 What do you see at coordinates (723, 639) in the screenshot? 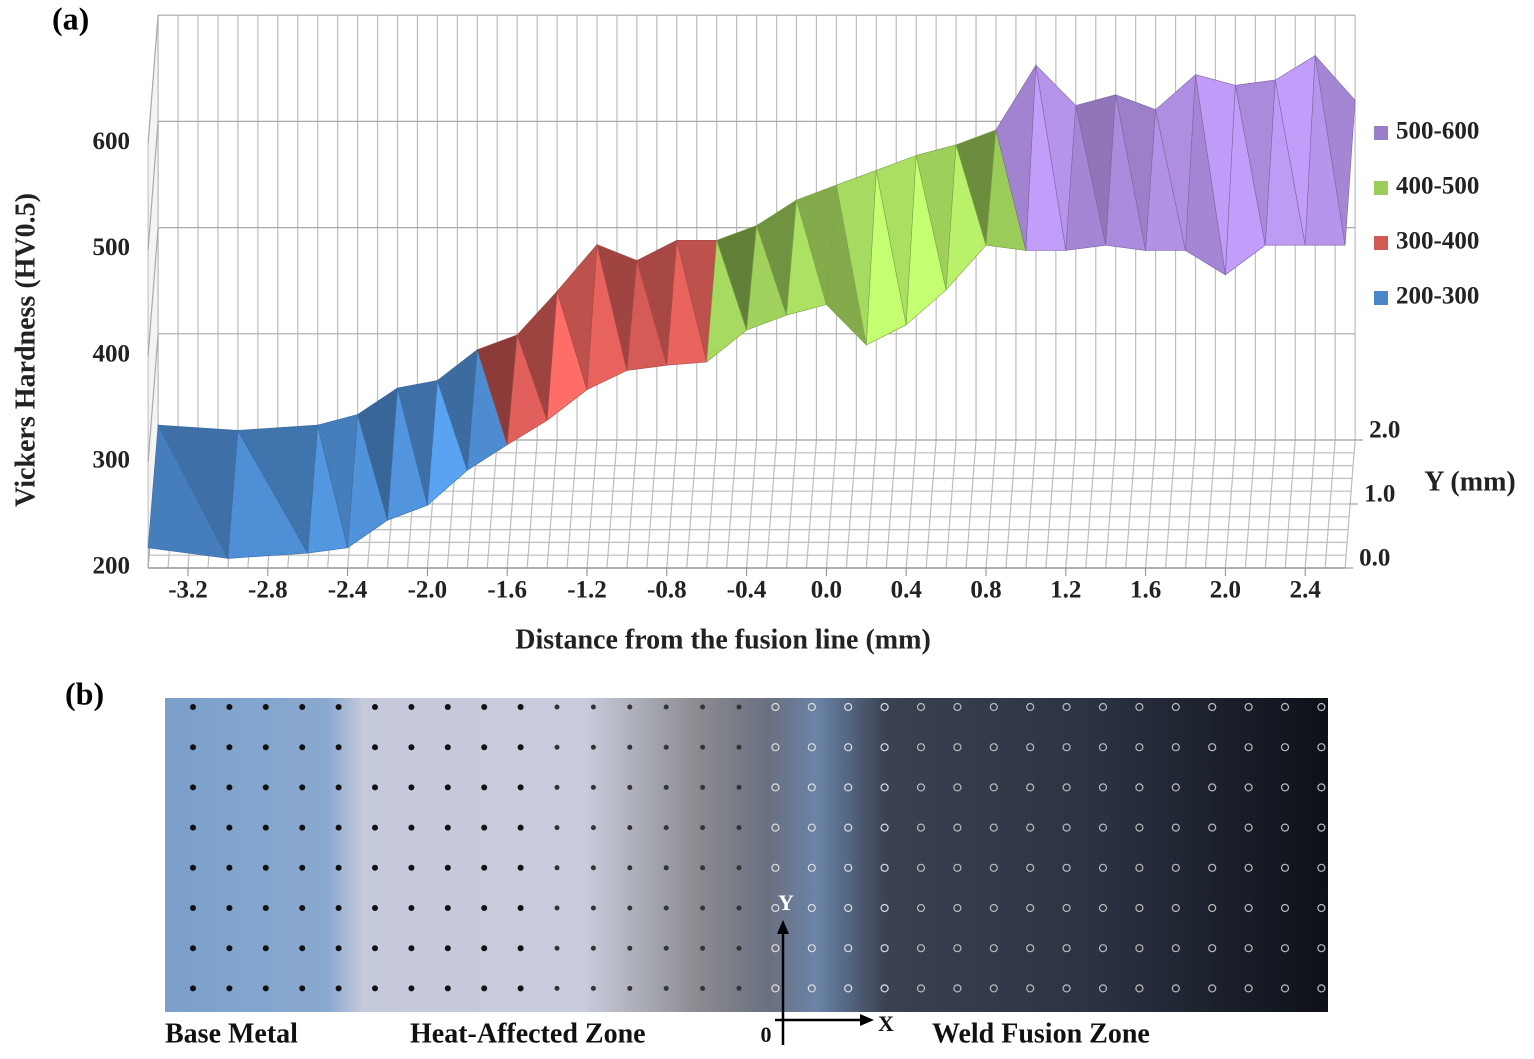
I see `x-axis-title: Distance from the fusion line (mm)` at bounding box center [723, 639].